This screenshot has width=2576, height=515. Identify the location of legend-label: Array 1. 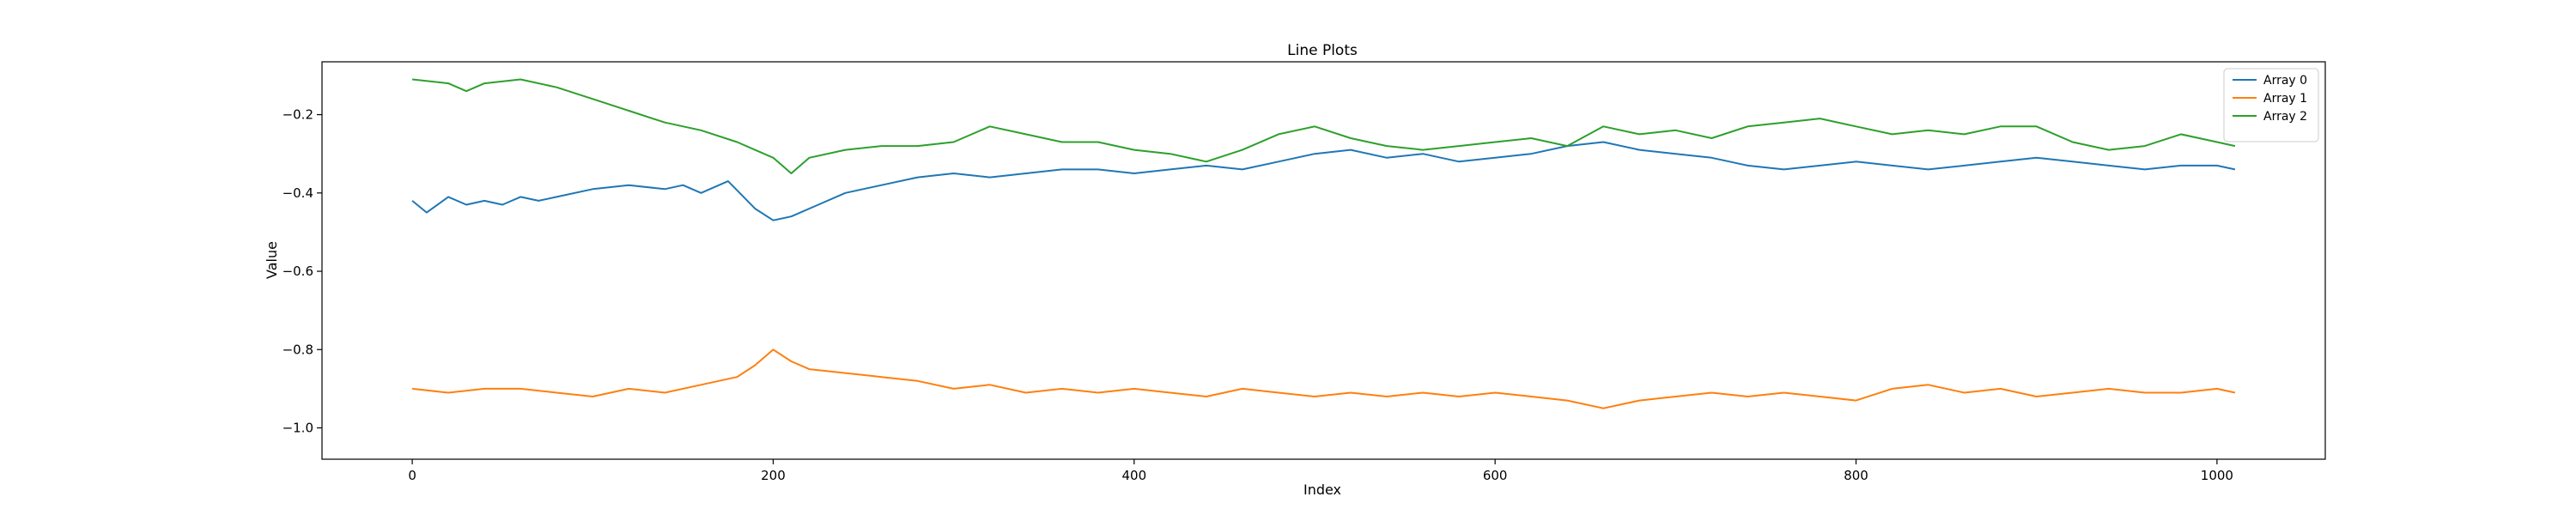
(2285, 99).